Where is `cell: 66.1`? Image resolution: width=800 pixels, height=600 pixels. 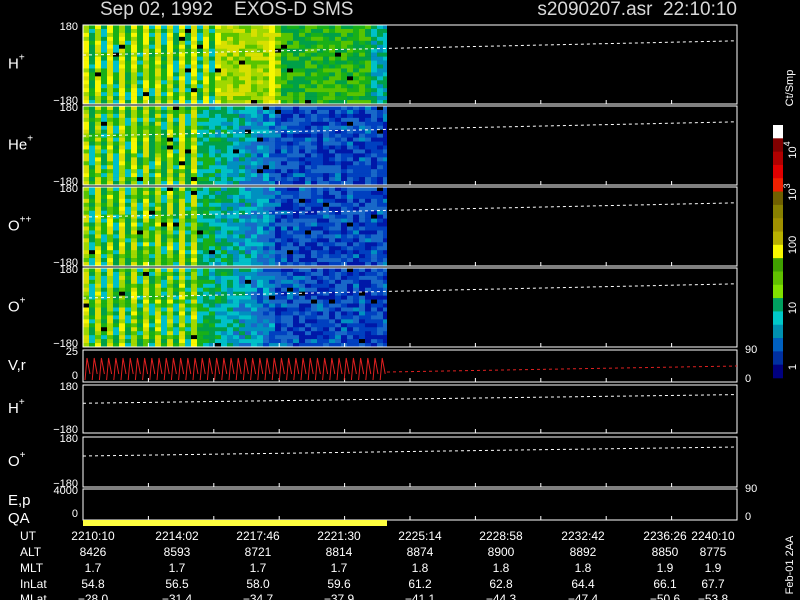 cell: 66.1 is located at coordinates (665, 584).